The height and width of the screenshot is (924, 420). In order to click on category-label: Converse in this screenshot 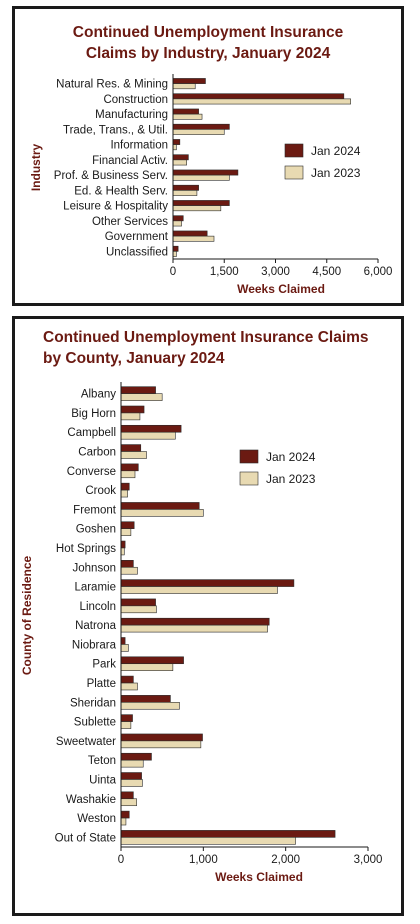, I will do `click(91, 472)`.